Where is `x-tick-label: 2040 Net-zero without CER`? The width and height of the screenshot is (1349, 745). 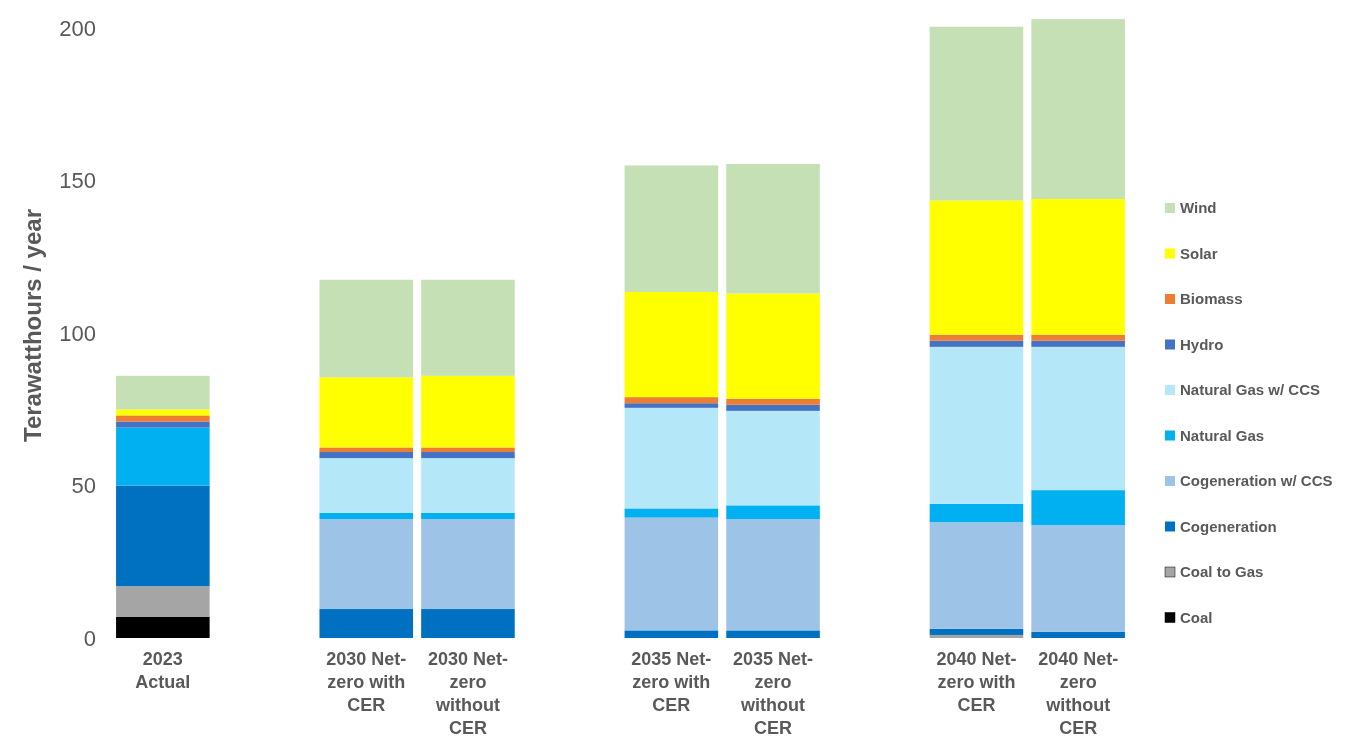 x-tick-label: 2040 Net-zero without CER is located at coordinates (1078, 693).